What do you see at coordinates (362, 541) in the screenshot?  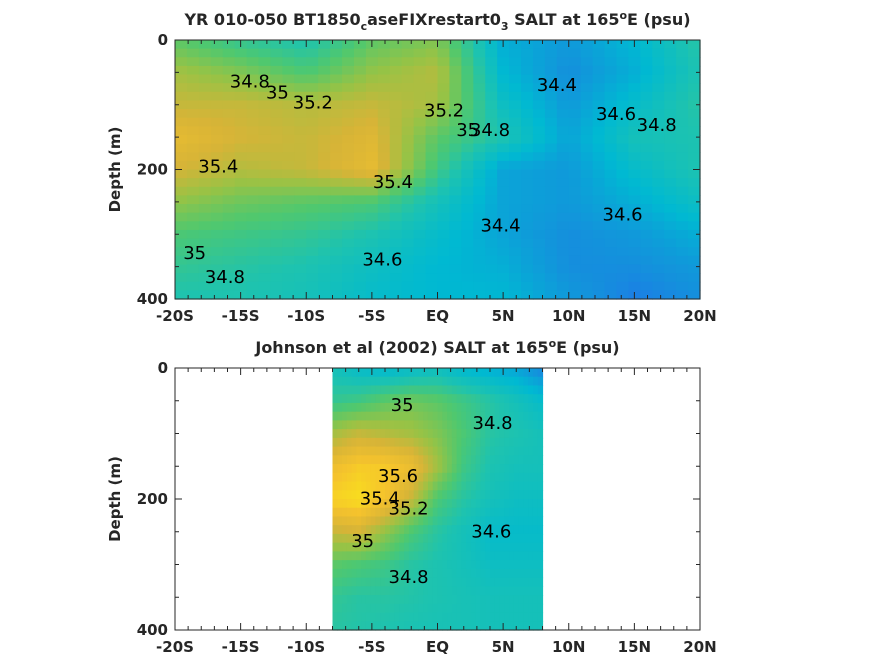 I see `contour-label: 35` at bounding box center [362, 541].